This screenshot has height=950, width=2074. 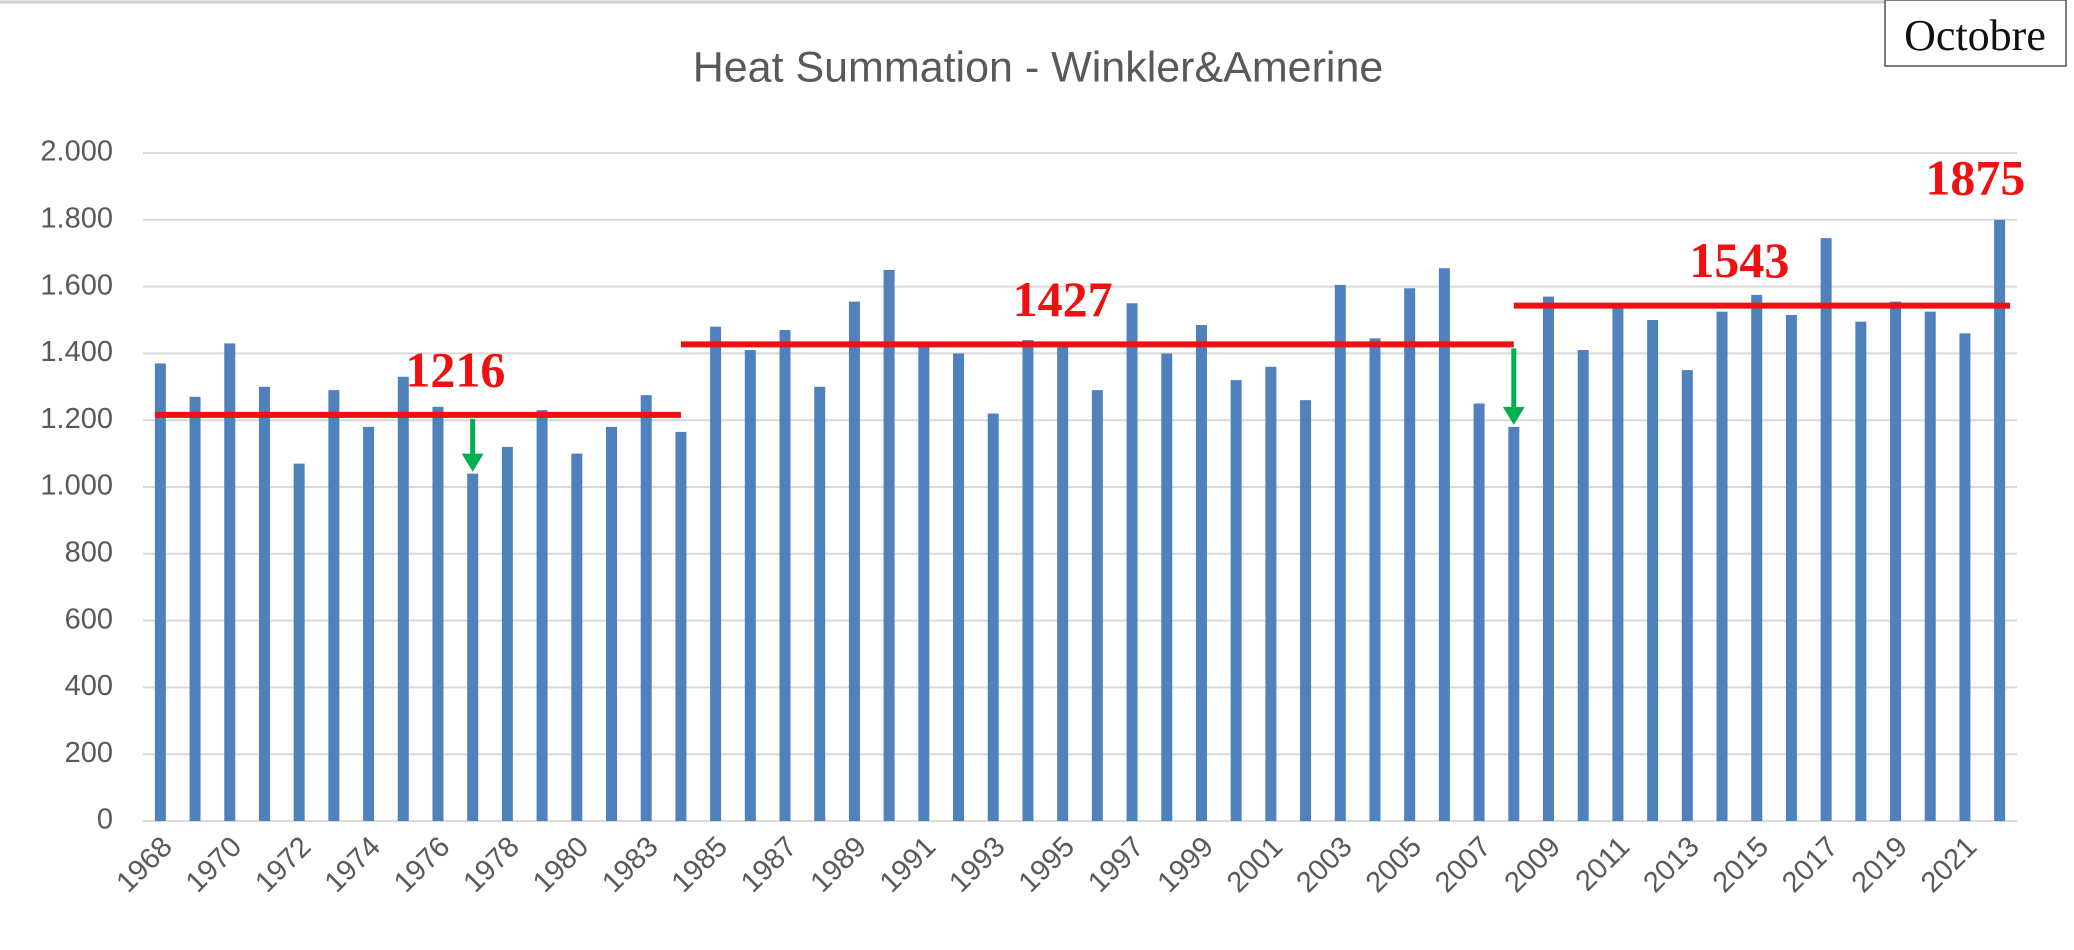 I want to click on average-label: 1543, so click(x=1739, y=260).